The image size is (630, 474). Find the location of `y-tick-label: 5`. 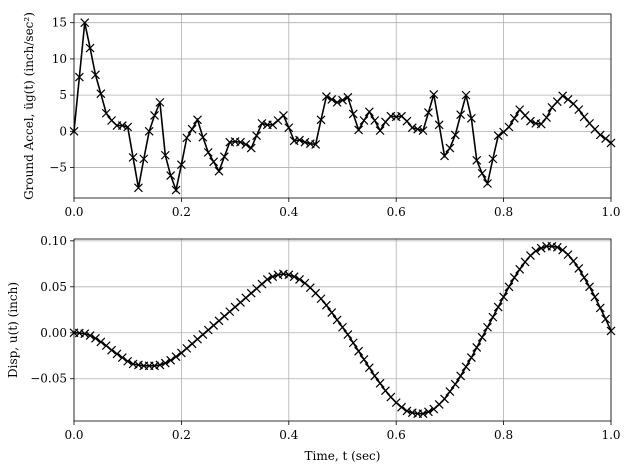

y-tick-label: 5 is located at coordinates (63, 95).